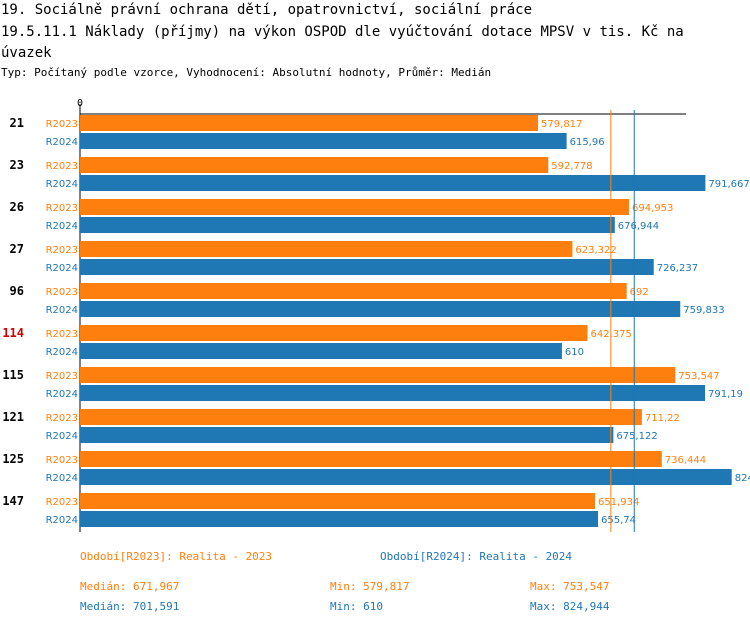 The image size is (750, 624). I want to click on category-label: 21, so click(17, 123).